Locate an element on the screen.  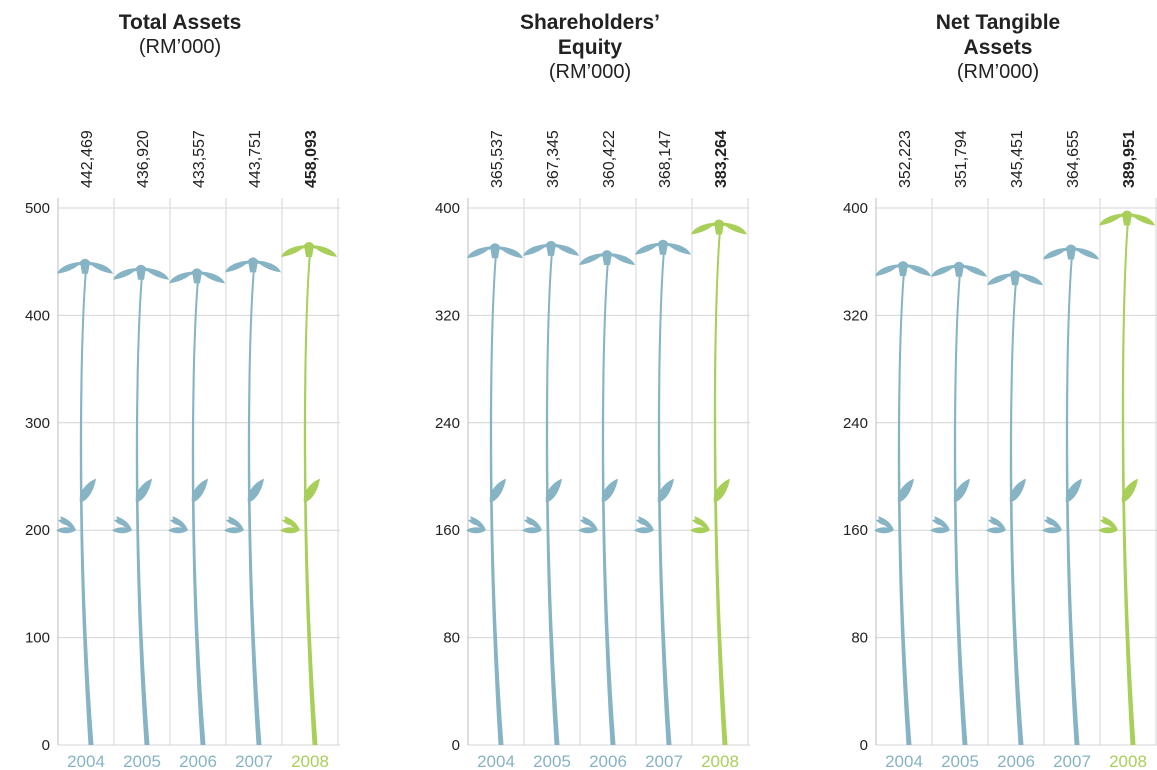
chart-unit: (RM’000) is located at coordinates (180, 47).